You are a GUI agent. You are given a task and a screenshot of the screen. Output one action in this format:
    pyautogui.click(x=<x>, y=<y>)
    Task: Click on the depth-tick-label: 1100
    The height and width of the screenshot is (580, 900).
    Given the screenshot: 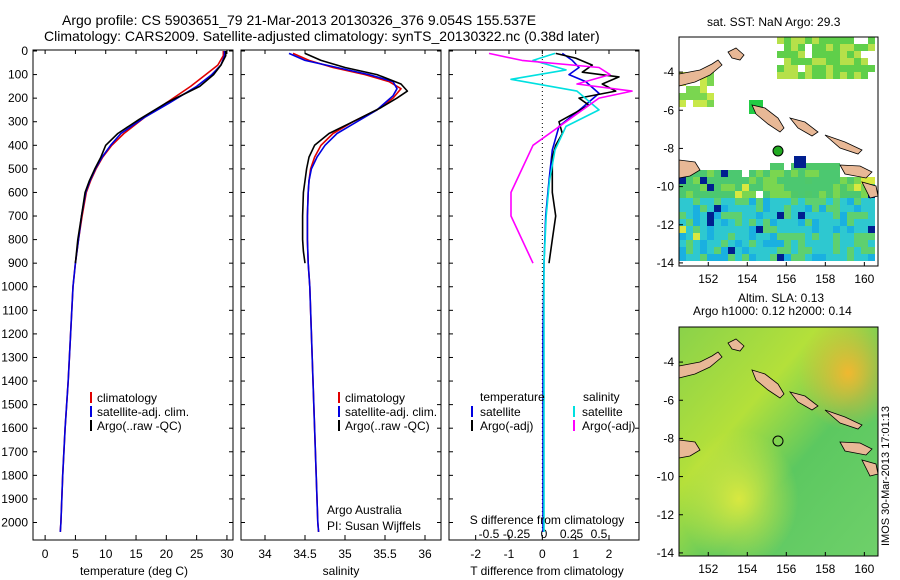 What is the action you would take?
    pyautogui.click(x=15, y=310)
    